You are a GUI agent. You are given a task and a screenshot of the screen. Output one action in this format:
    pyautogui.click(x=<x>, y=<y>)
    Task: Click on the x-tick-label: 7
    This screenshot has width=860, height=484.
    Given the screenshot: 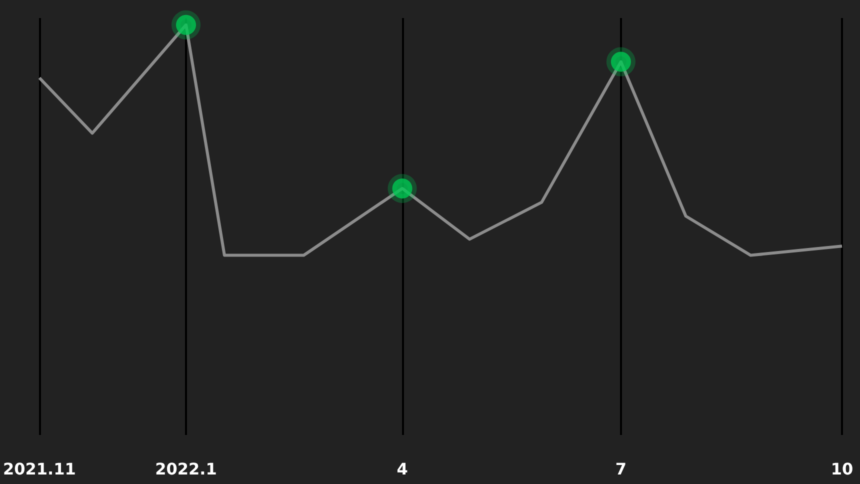 What is the action you would take?
    pyautogui.click(x=621, y=469)
    